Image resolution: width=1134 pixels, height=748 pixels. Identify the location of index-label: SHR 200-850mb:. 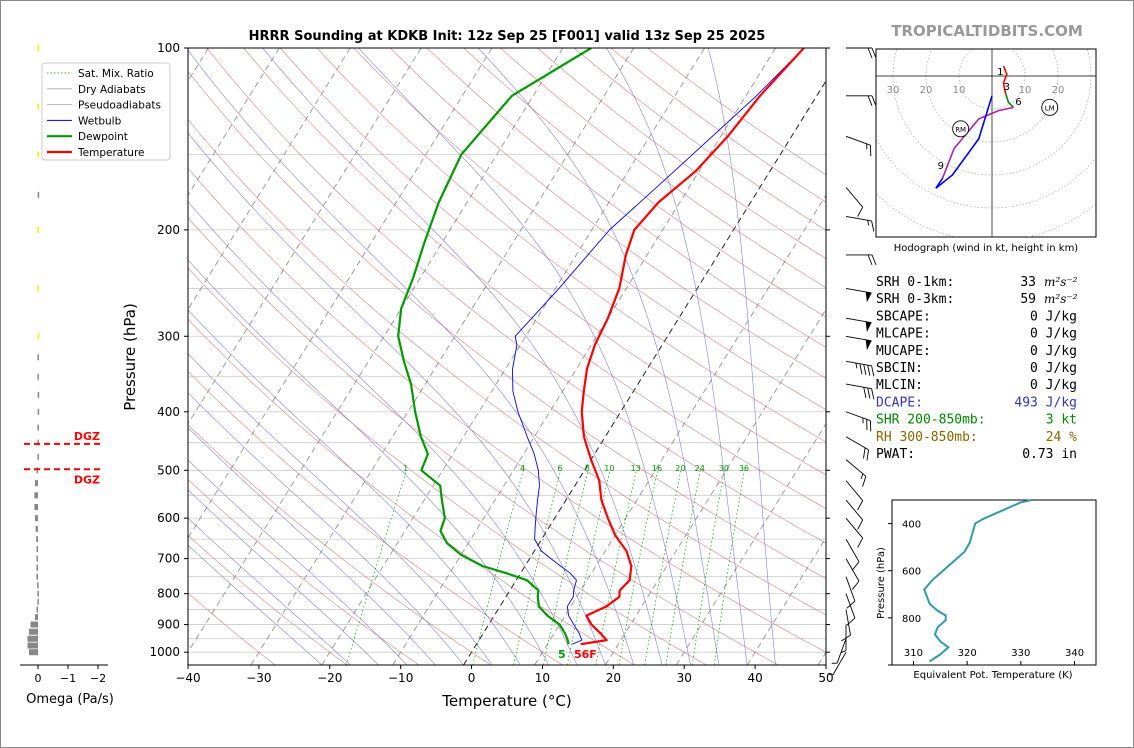
(931, 420).